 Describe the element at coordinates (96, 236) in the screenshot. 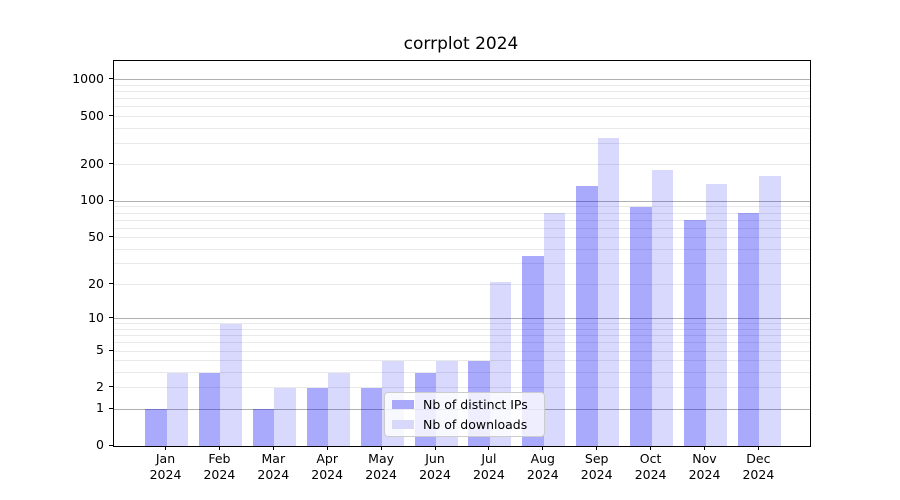

I see `y-tick-label: 50` at that location.